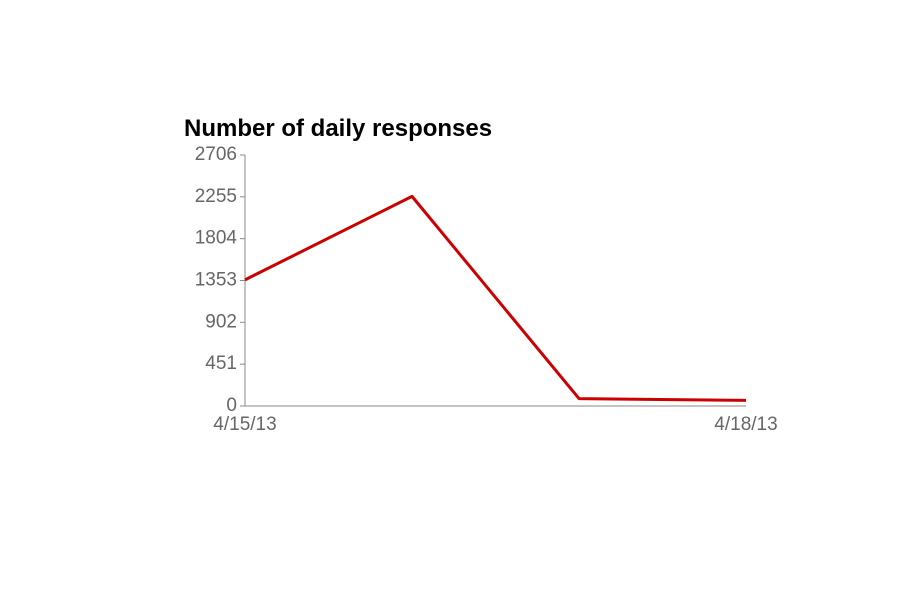 The width and height of the screenshot is (924, 599). Describe the element at coordinates (216, 280) in the screenshot. I see `y-tick-label: 1353` at that location.